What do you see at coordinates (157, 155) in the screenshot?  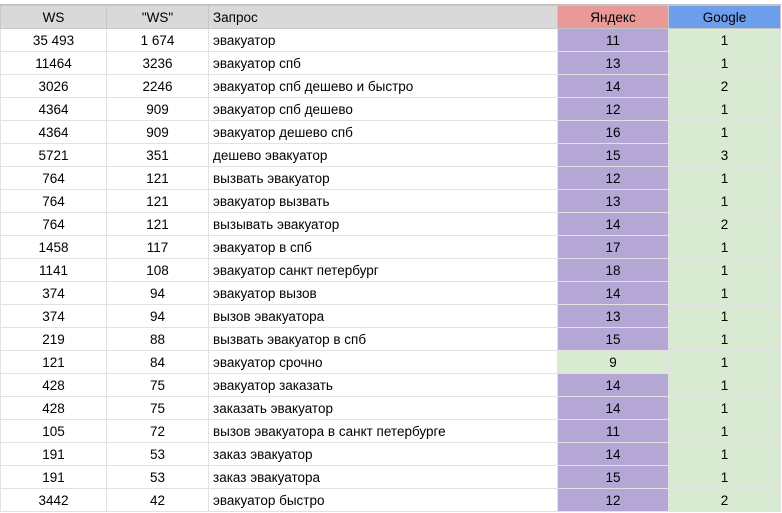 I see `cell-ws-quoted: 351` at bounding box center [157, 155].